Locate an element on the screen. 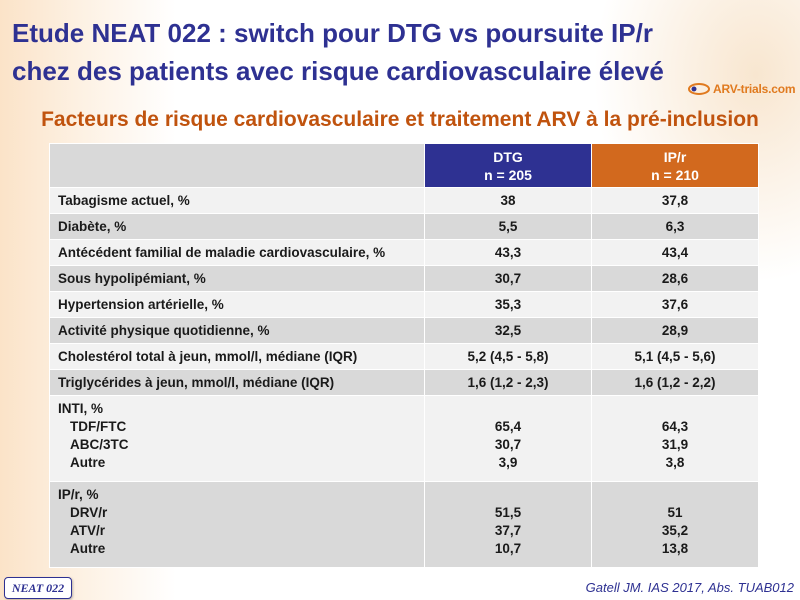 The image size is (800, 600). row-value-dtg: 1,6 (1,2 - 2,3) is located at coordinates (508, 382).